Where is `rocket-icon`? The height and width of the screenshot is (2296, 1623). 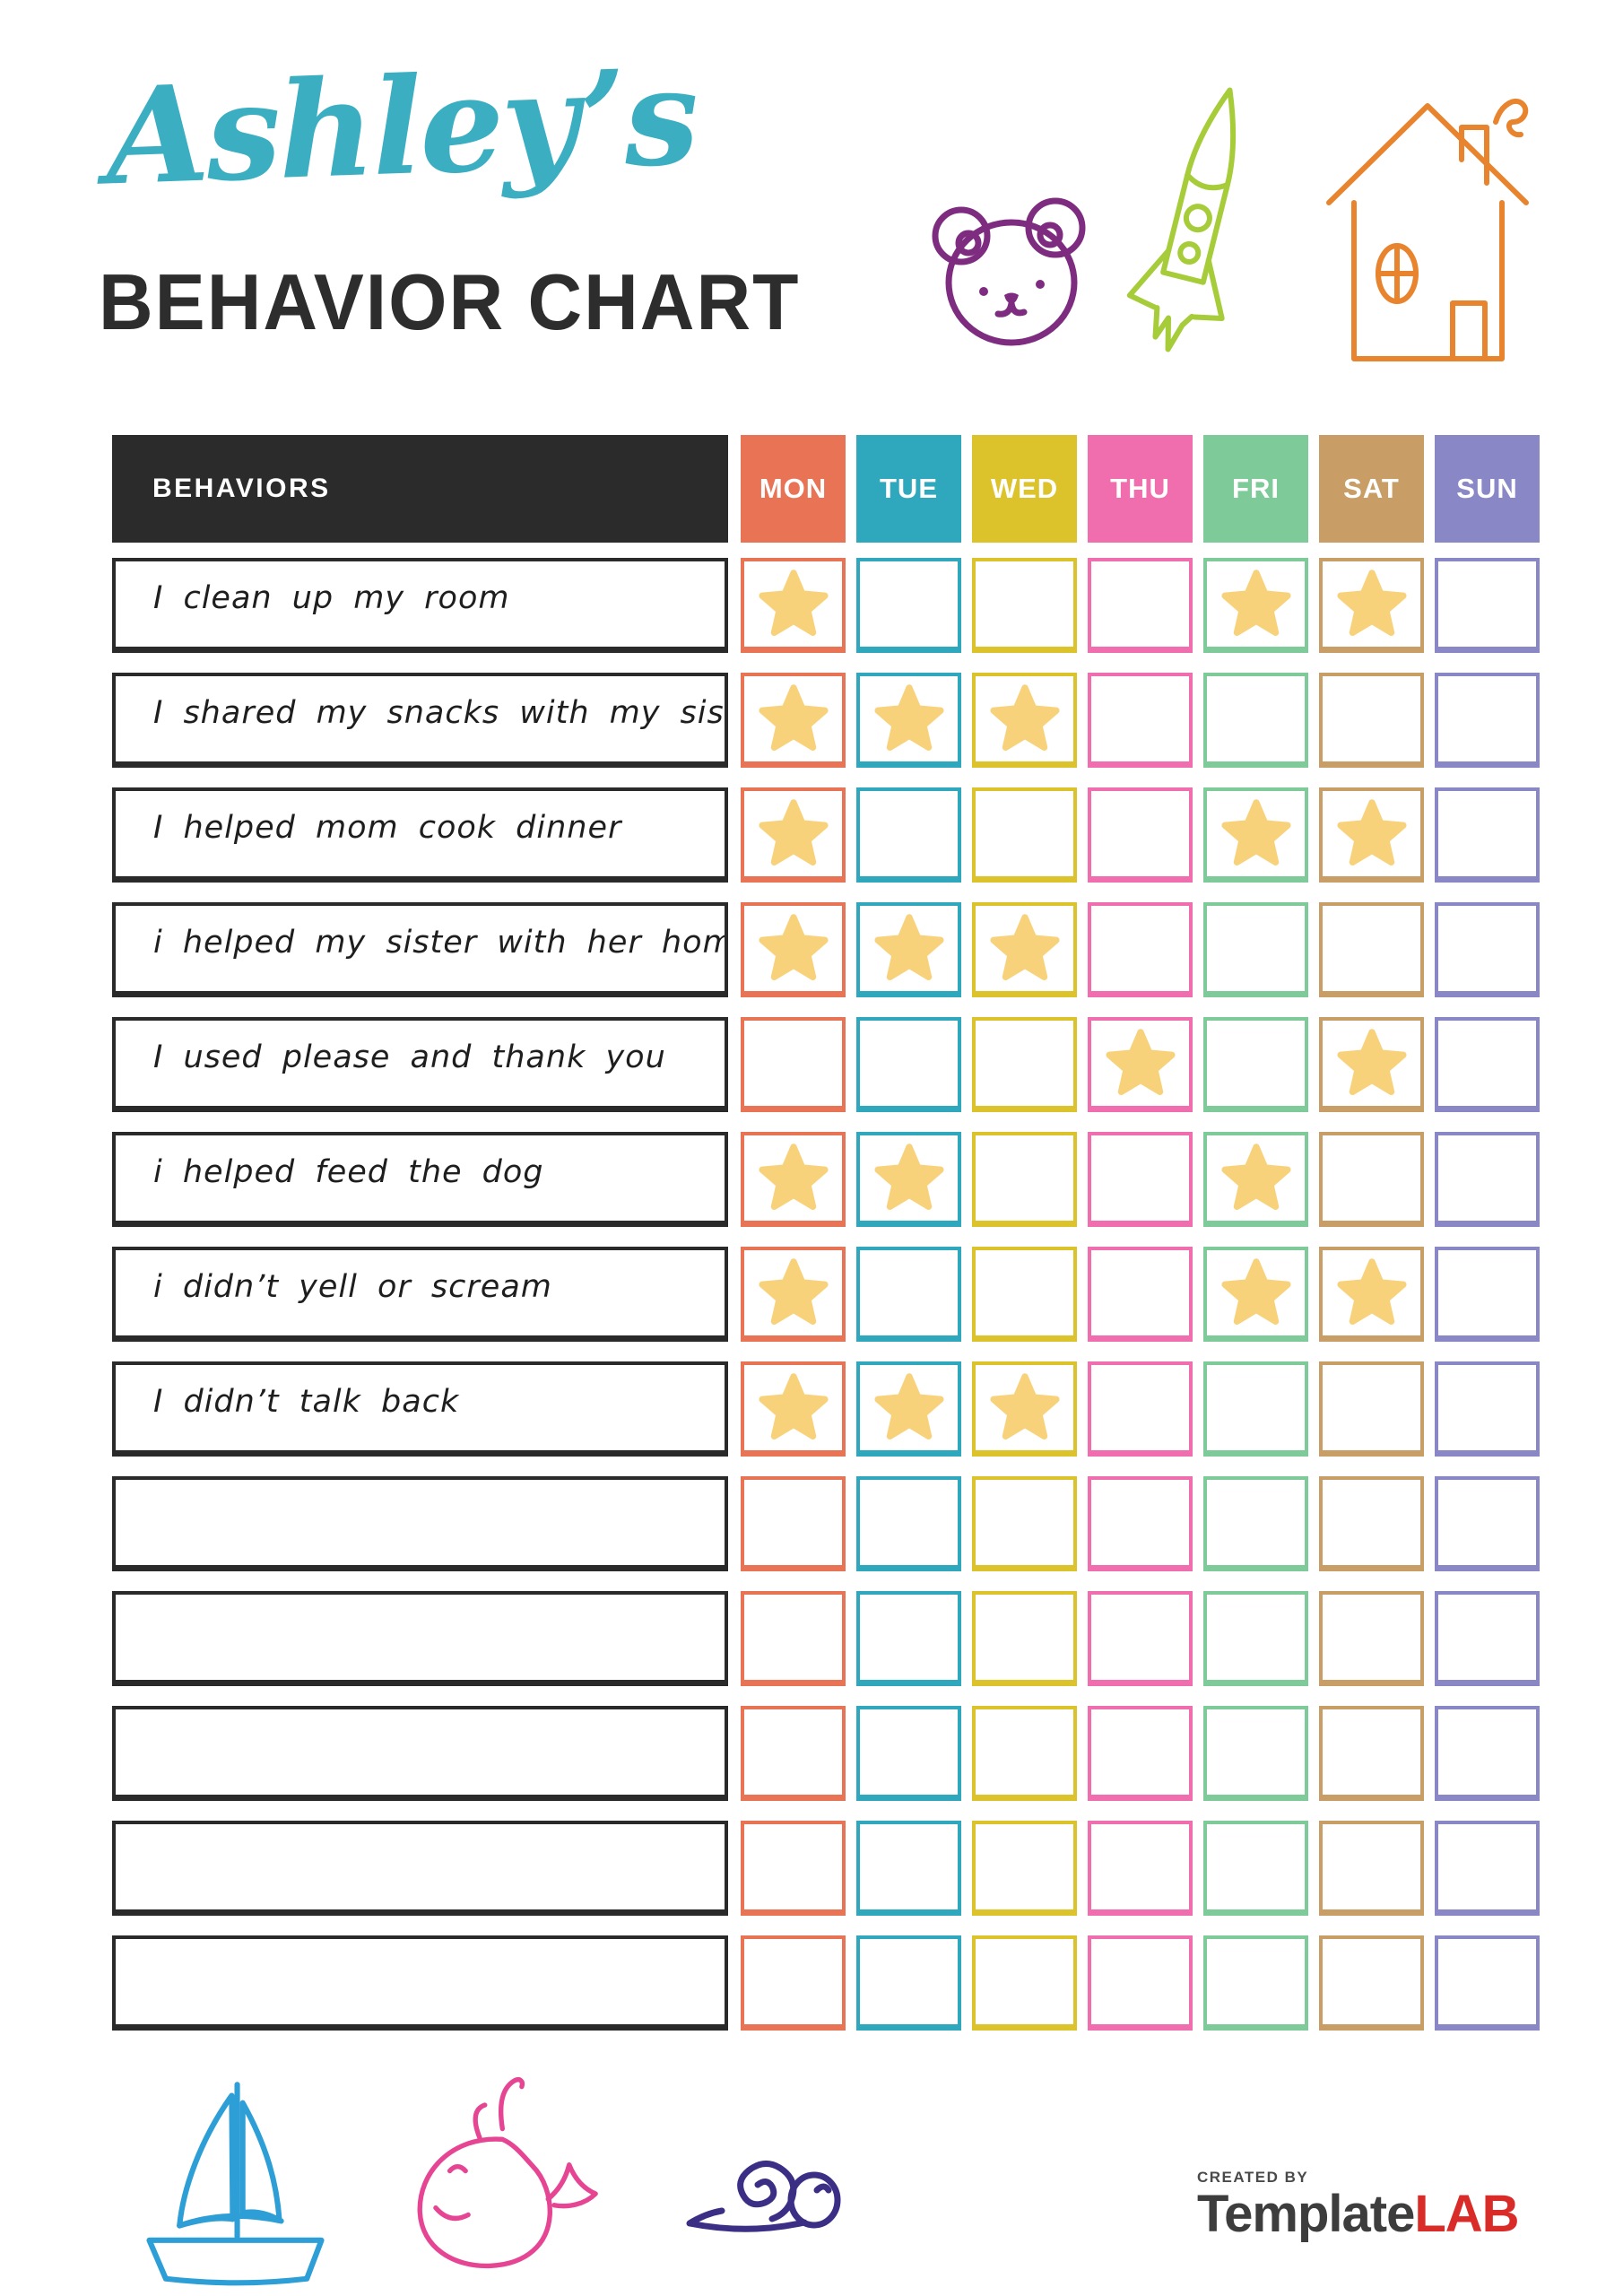
rocket-icon is located at coordinates (1210, 231).